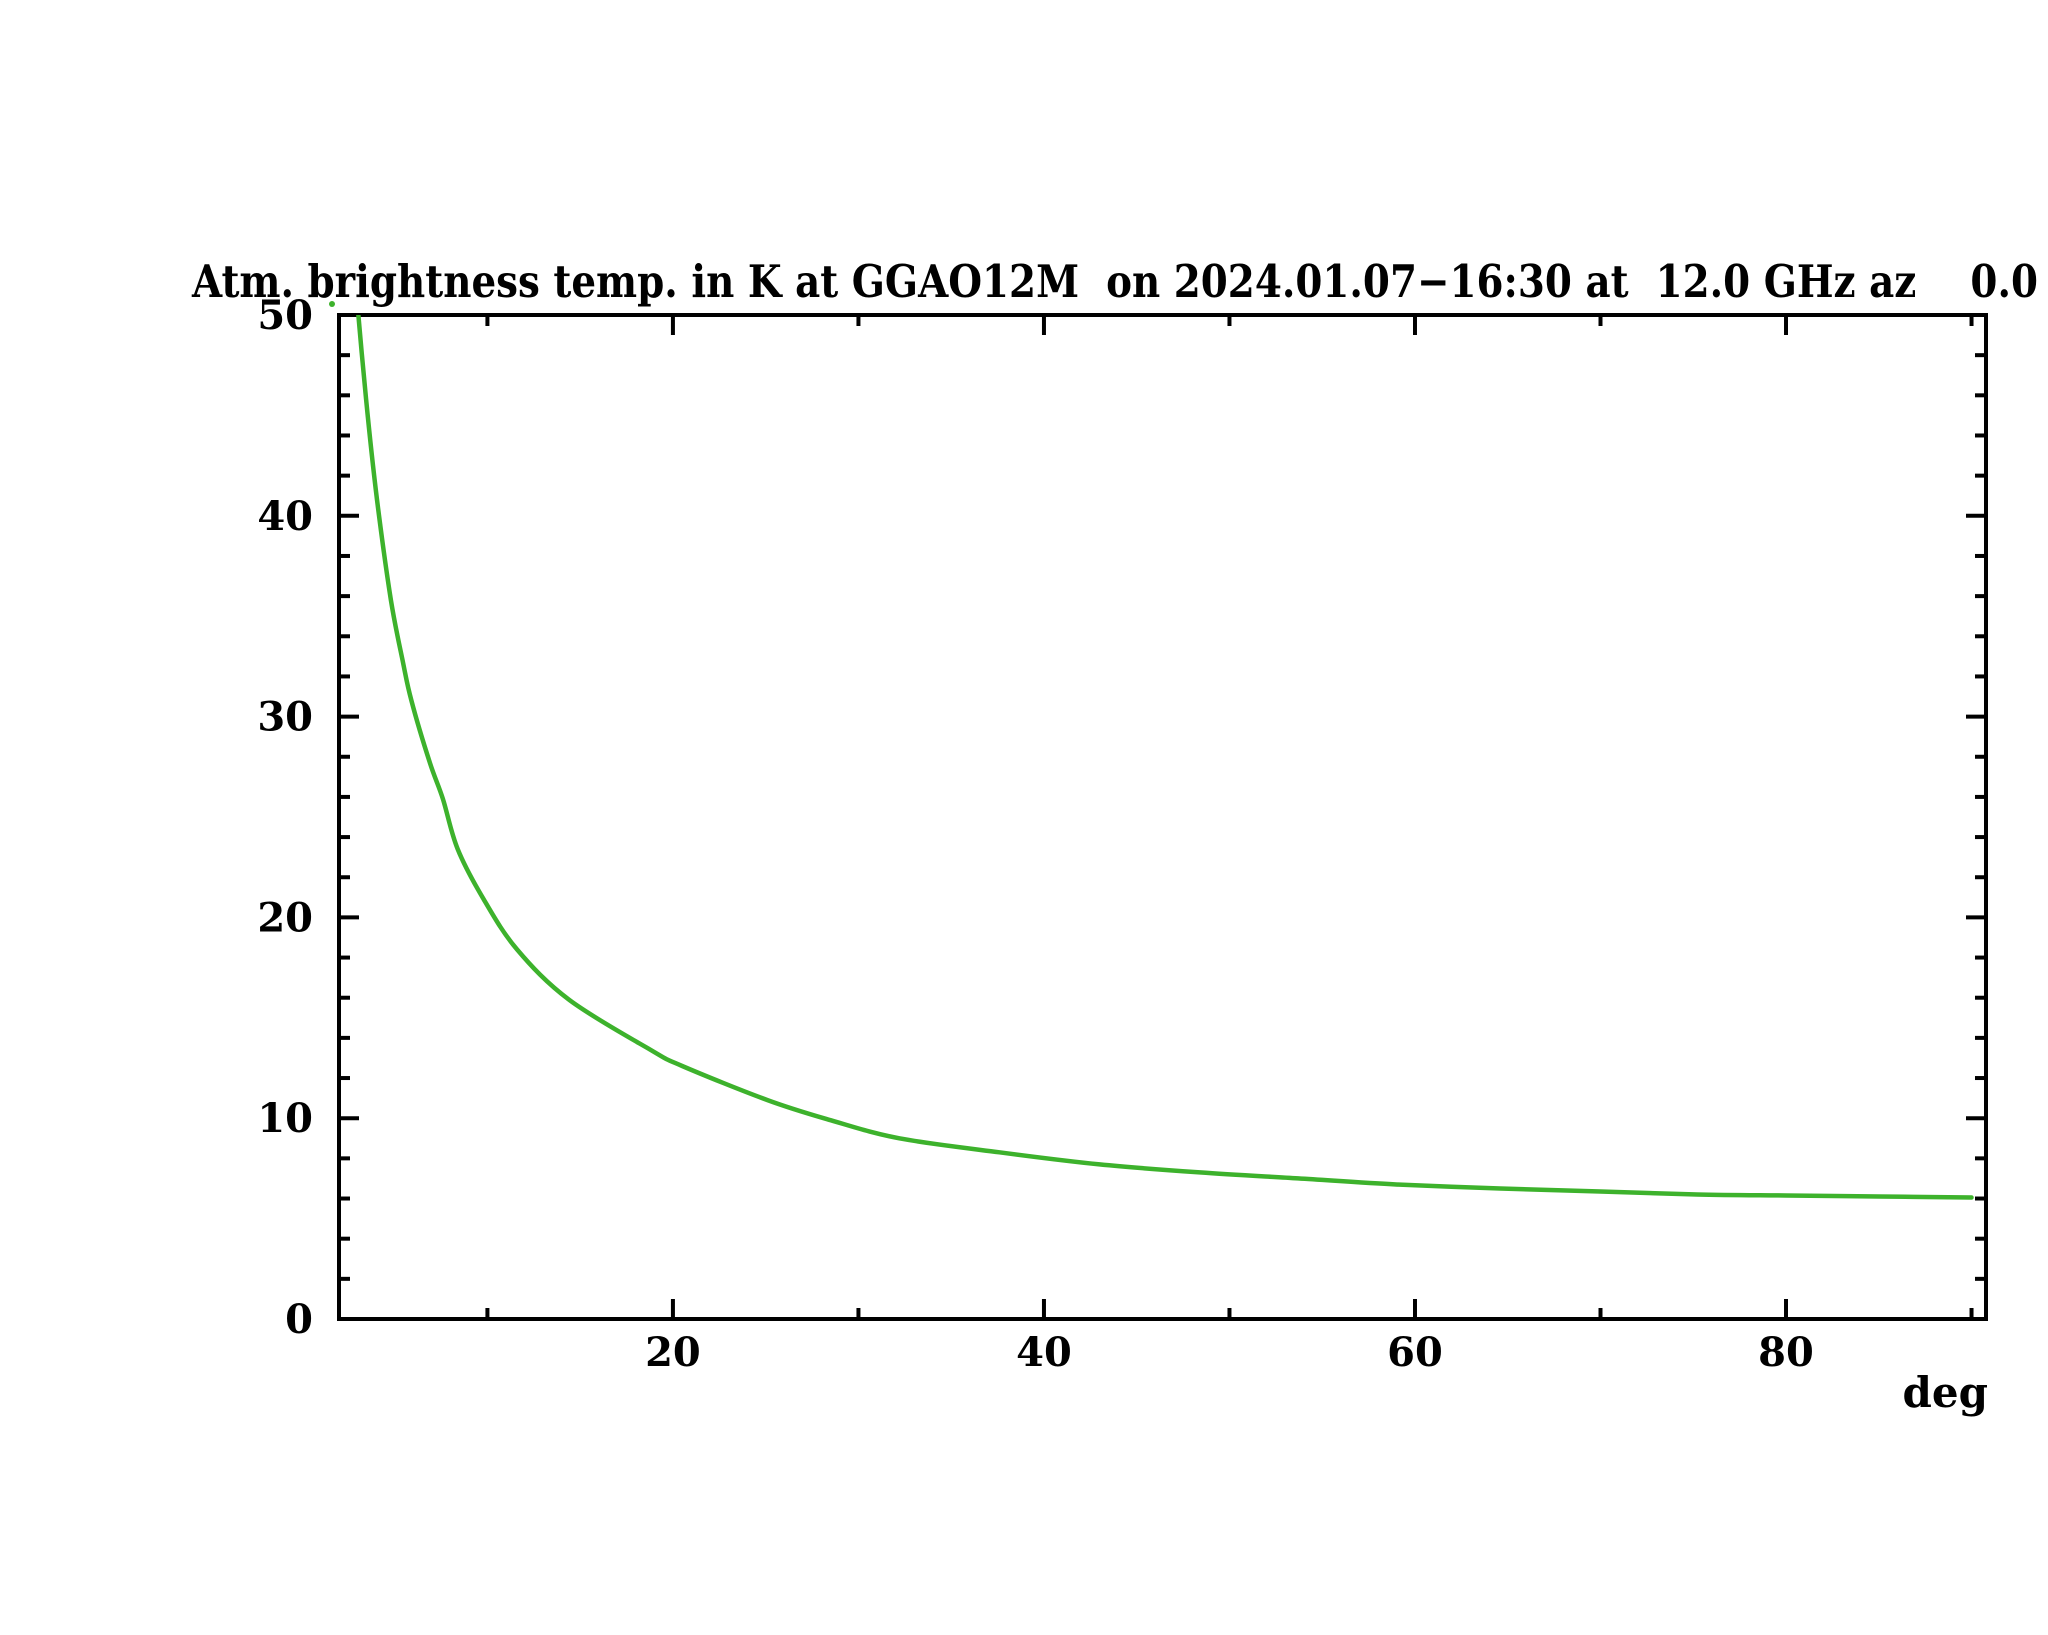  What do you see at coordinates (673, 1352) in the screenshot?
I see `x-tick-label: 20` at bounding box center [673, 1352].